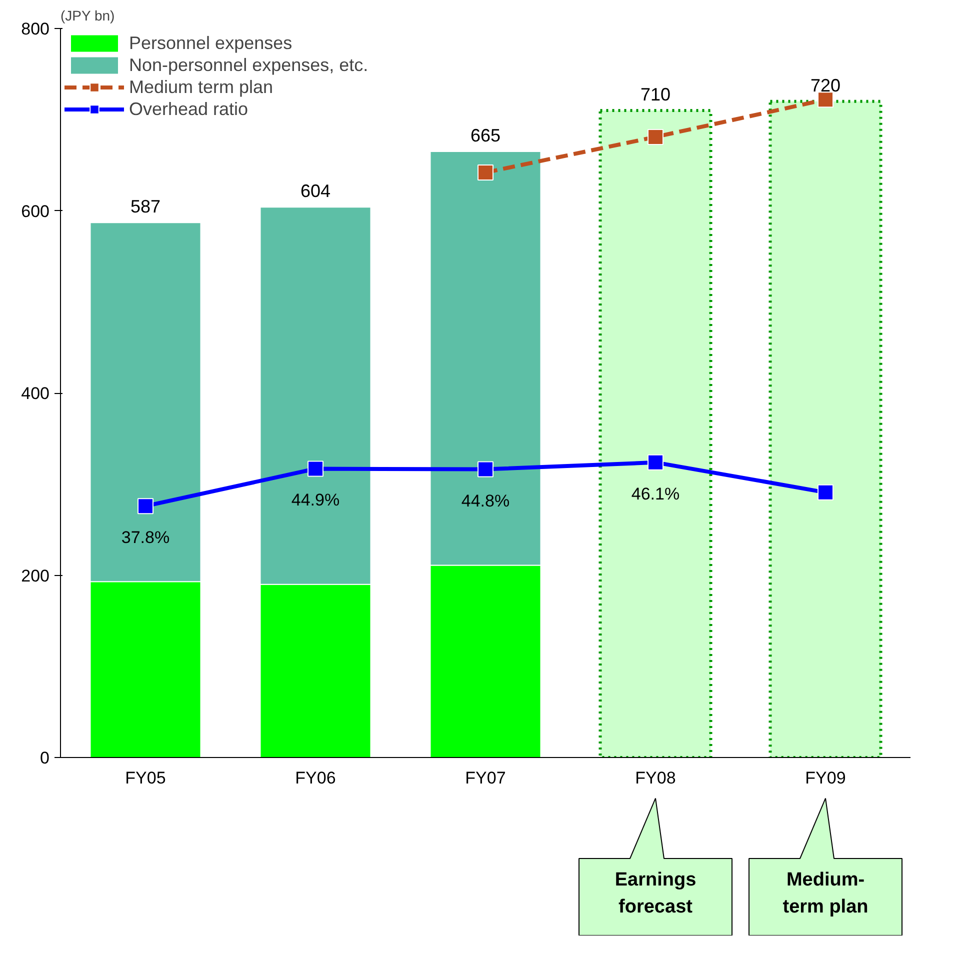  Describe the element at coordinates (825, 893) in the screenshot. I see `text: Medium-term plan` at that location.